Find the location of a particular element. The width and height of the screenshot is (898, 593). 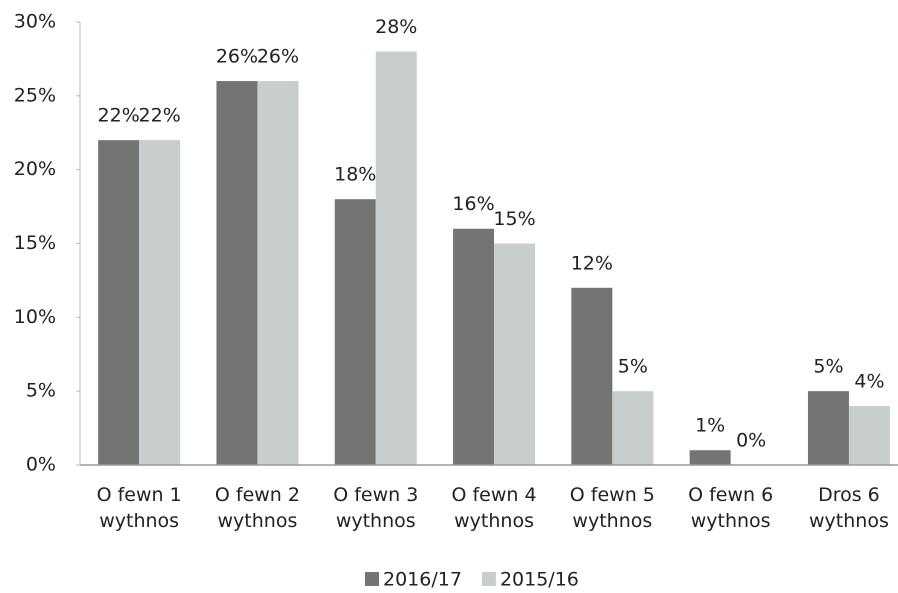

data-label: 16% is located at coordinates (473, 204).